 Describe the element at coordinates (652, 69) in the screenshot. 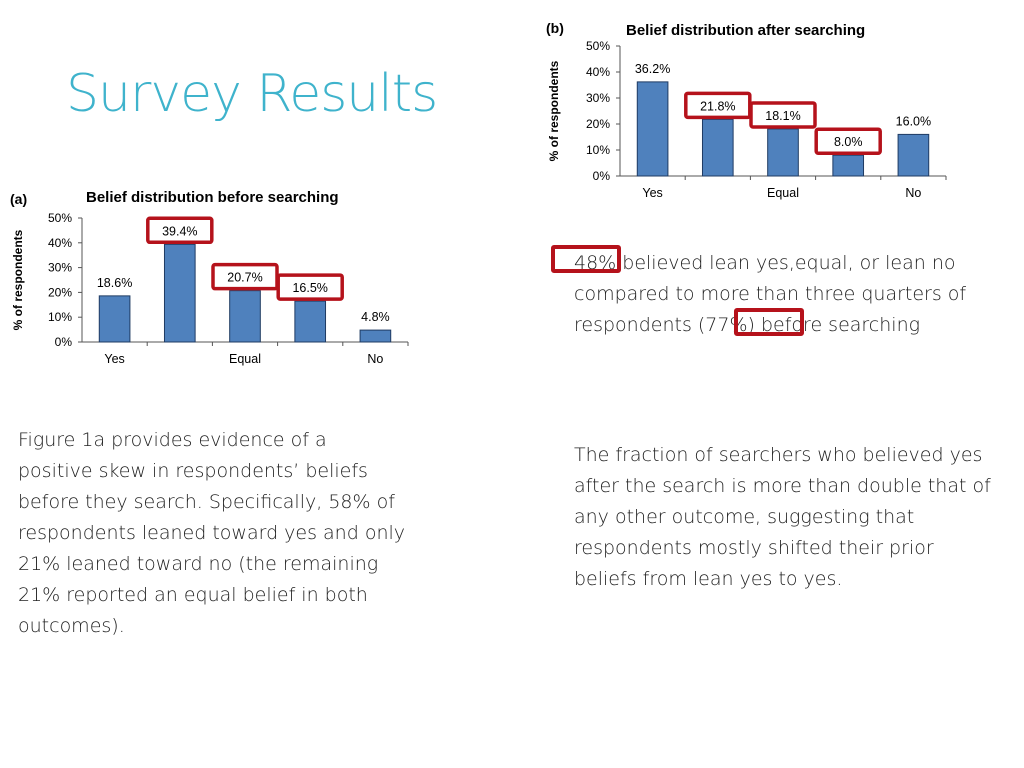

I see `data-label: 36.2%` at that location.